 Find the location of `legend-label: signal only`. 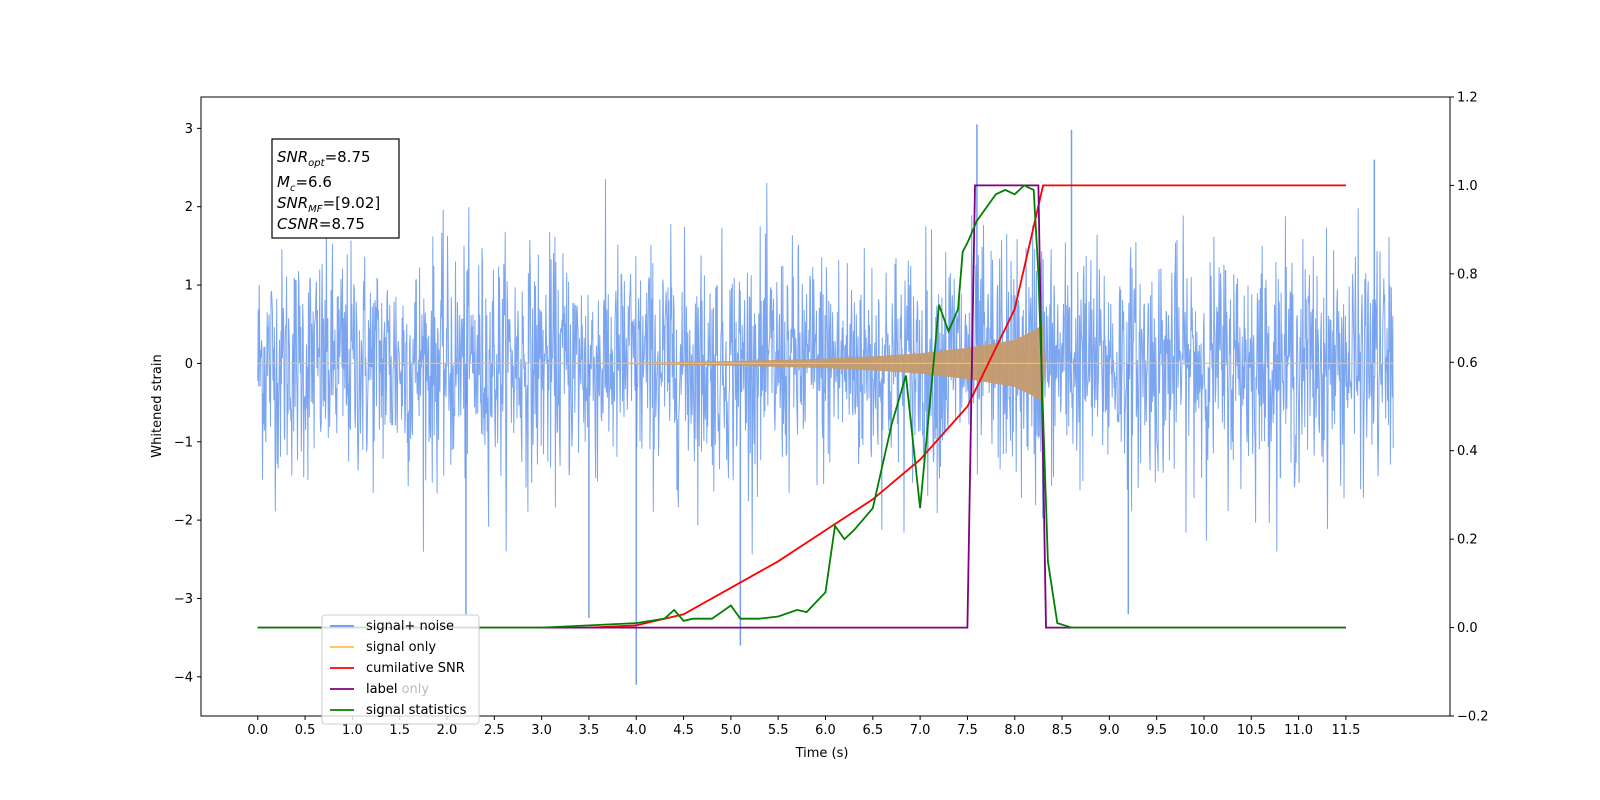

legend-label: signal only is located at coordinates (401, 647).